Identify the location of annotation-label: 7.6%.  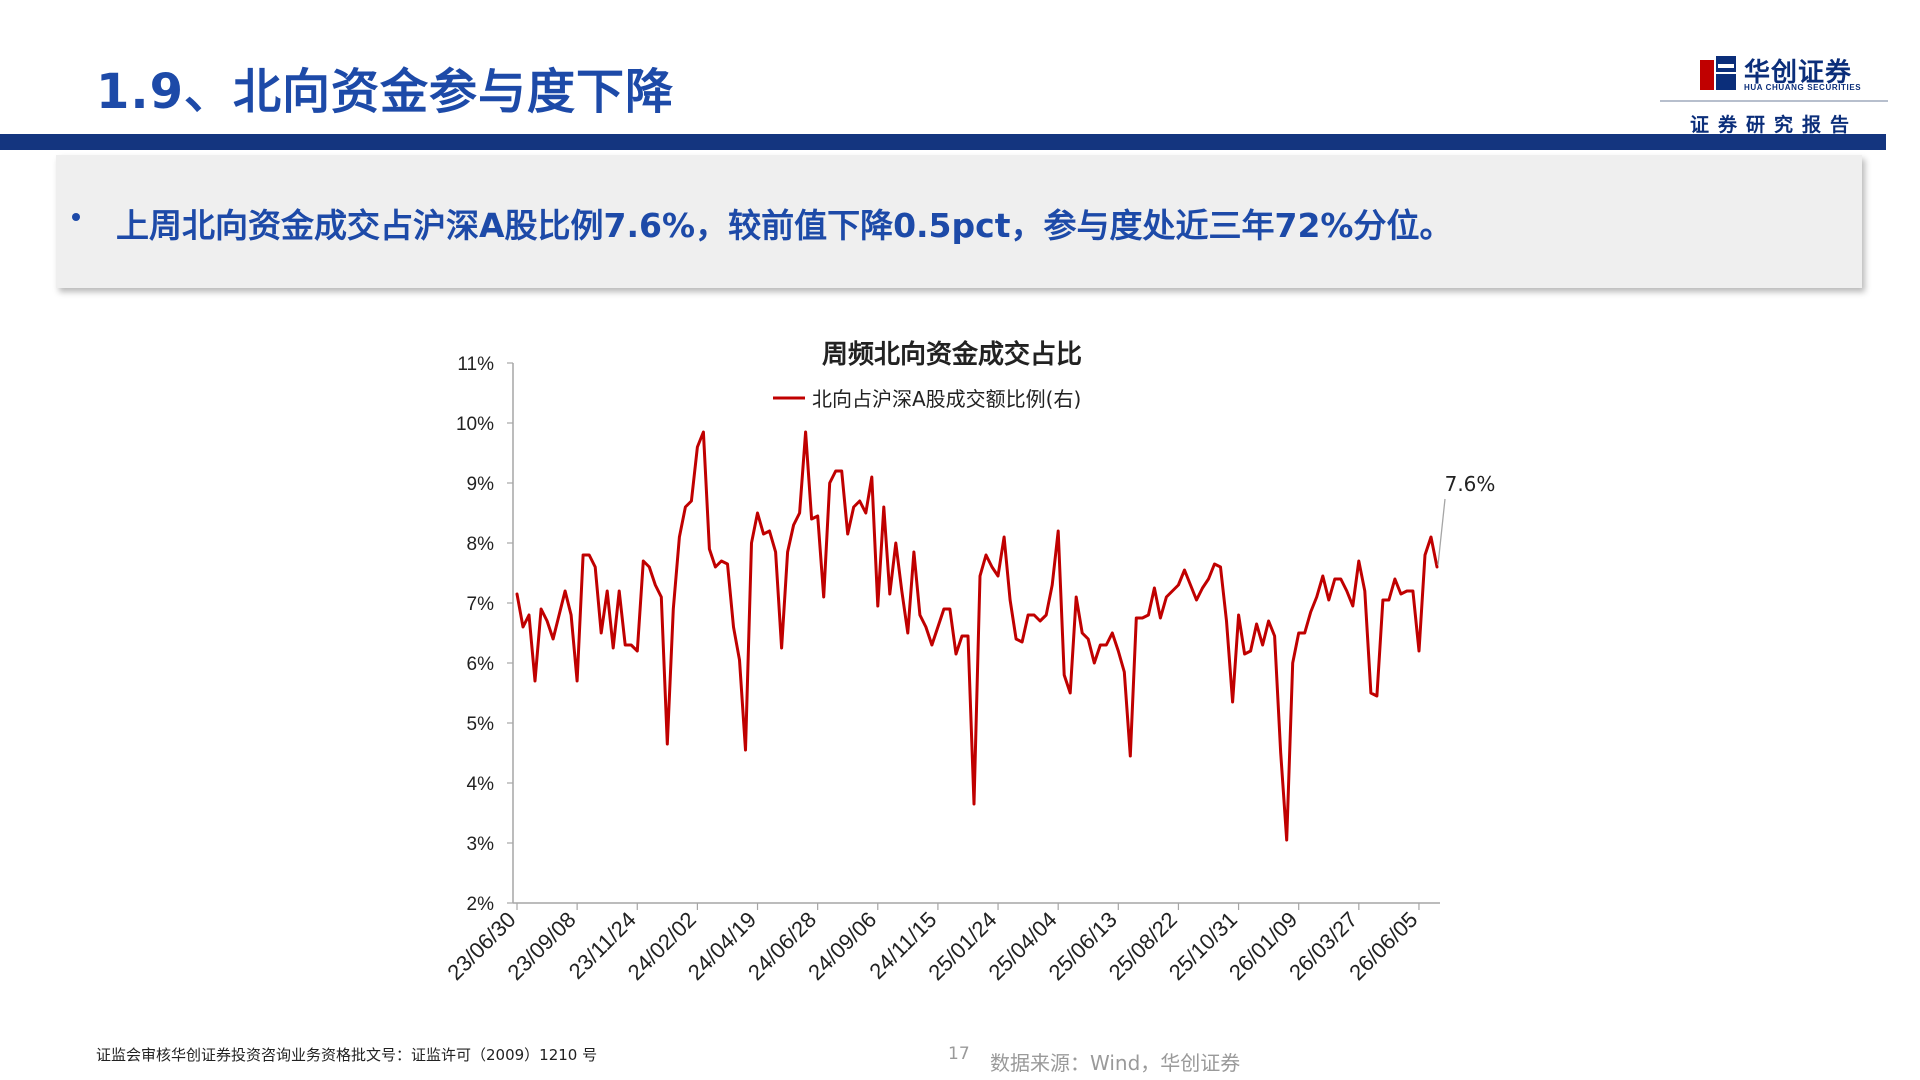
(1470, 484).